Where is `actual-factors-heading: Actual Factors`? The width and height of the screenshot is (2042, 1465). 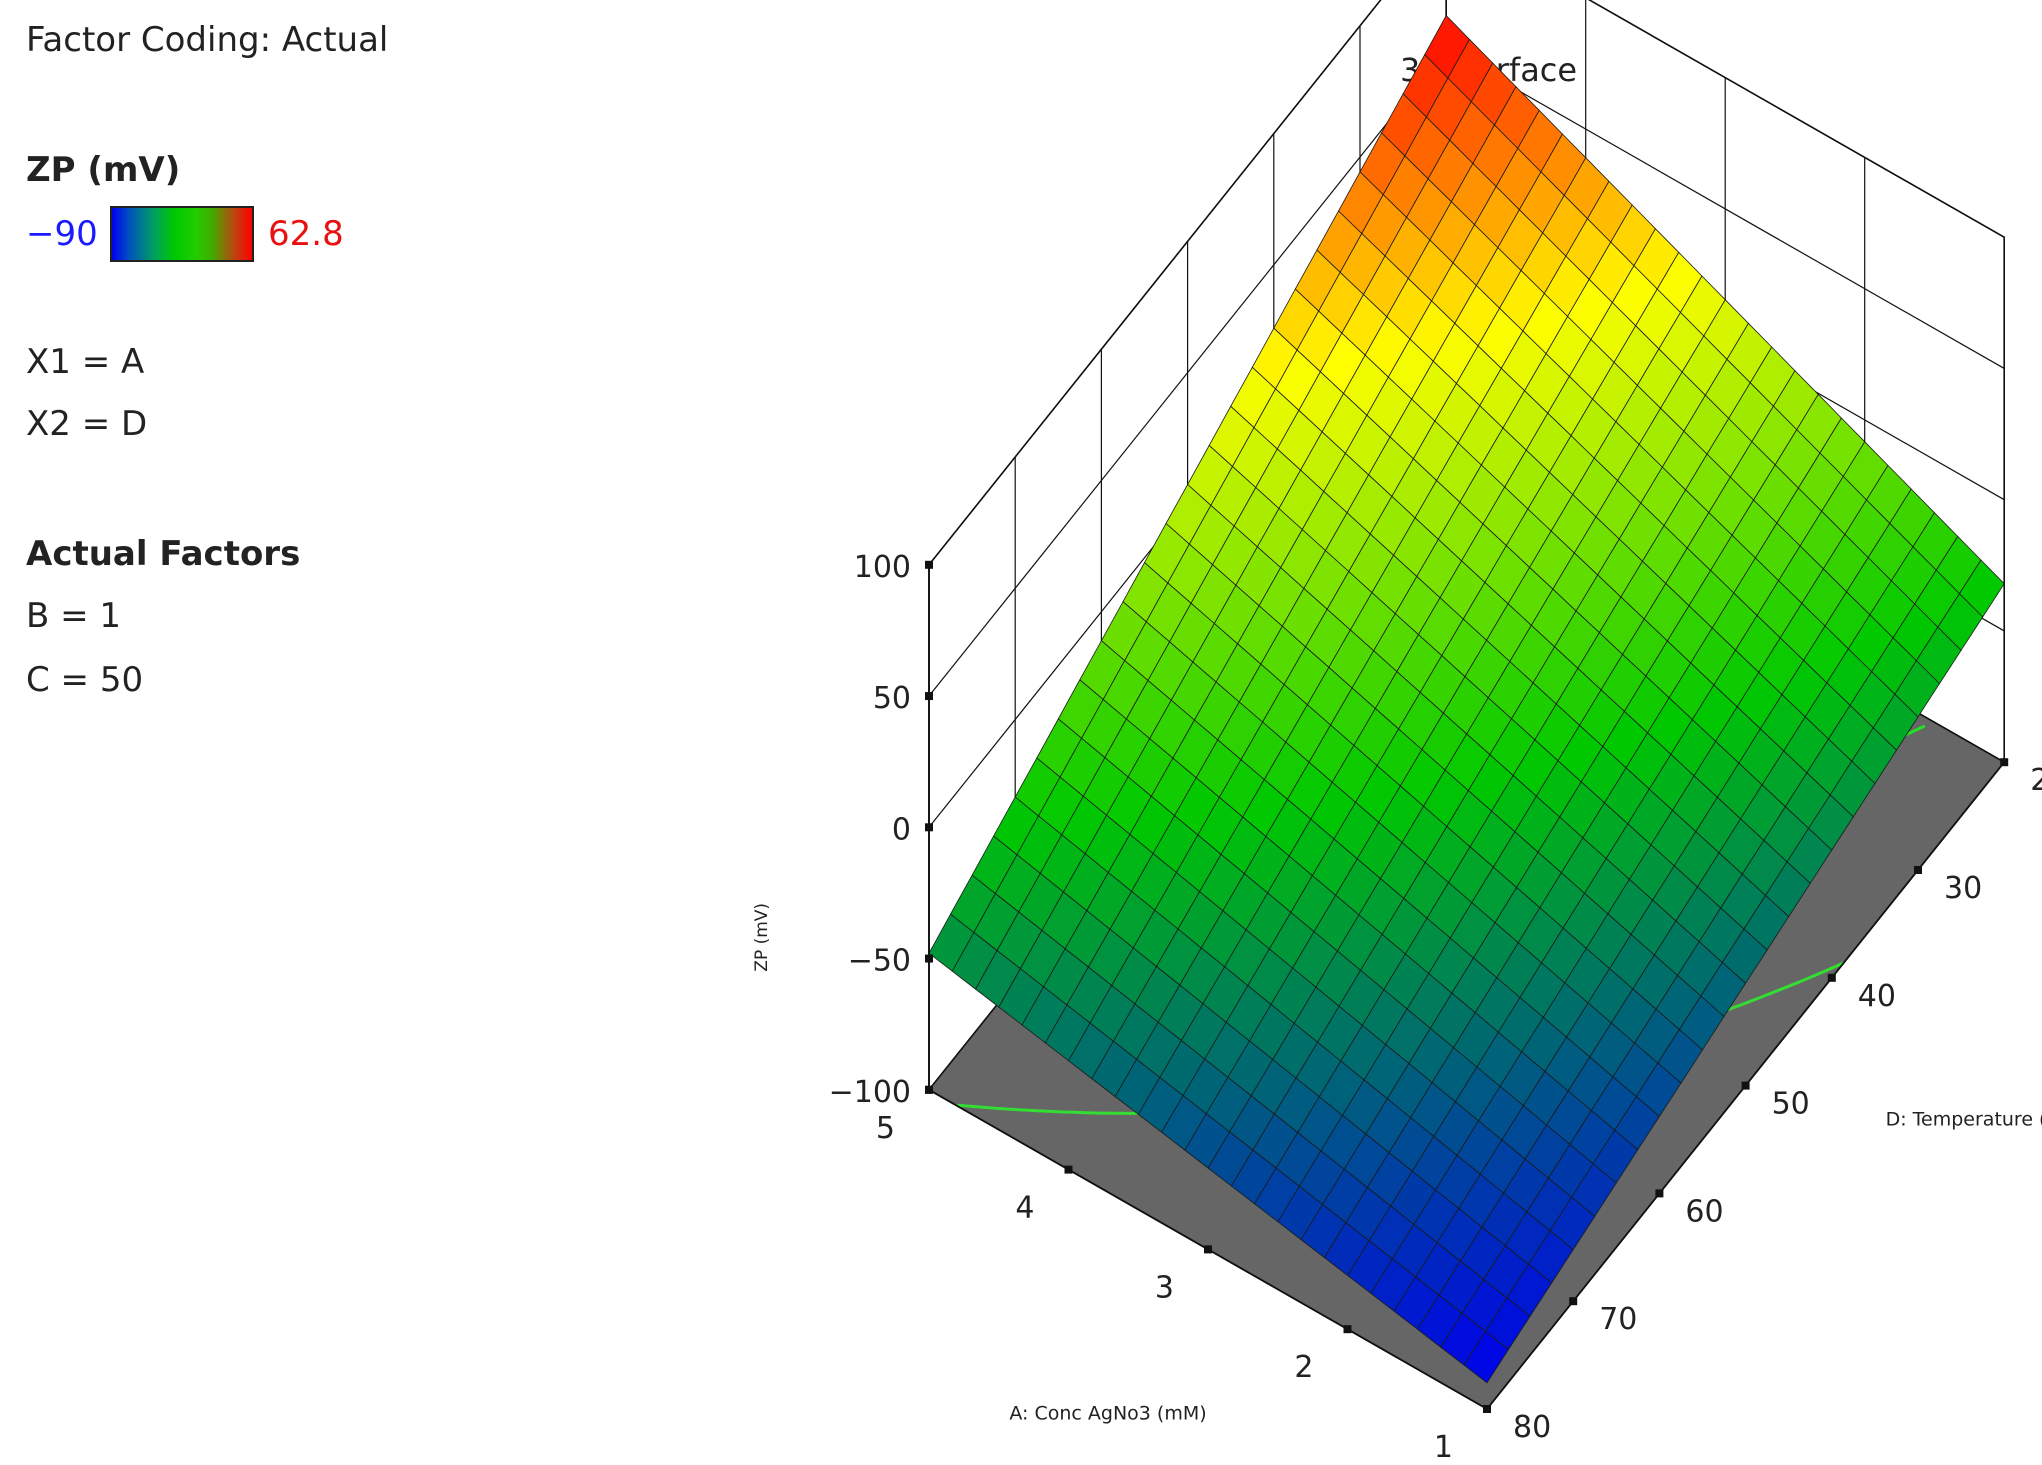 actual-factors-heading: Actual Factors is located at coordinates (163, 554).